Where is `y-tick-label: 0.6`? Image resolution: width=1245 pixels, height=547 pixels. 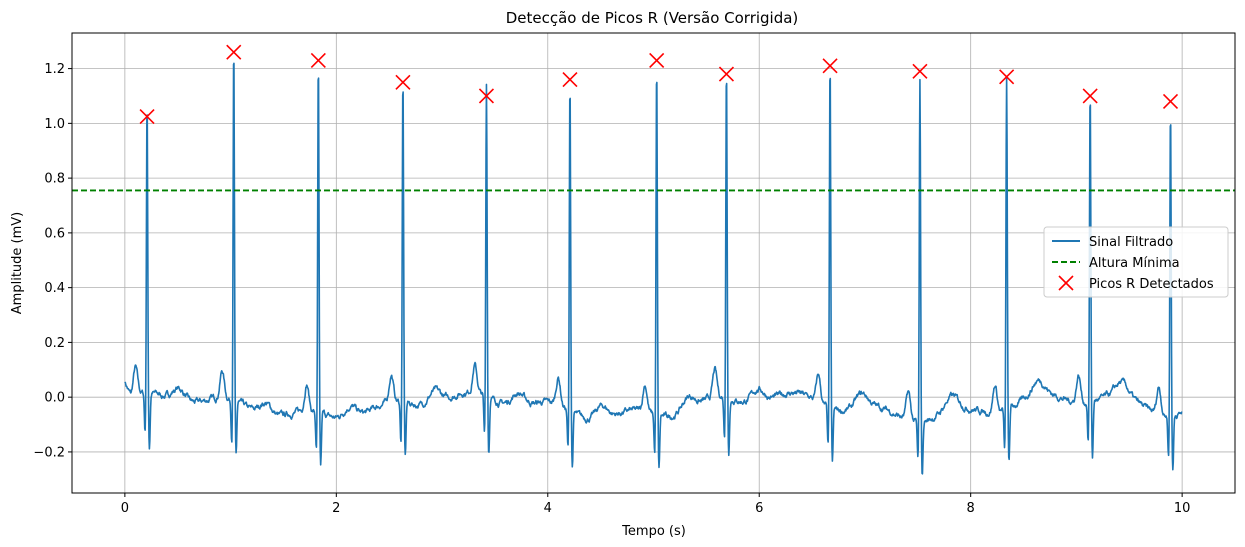 y-tick-label: 0.6 is located at coordinates (54, 233).